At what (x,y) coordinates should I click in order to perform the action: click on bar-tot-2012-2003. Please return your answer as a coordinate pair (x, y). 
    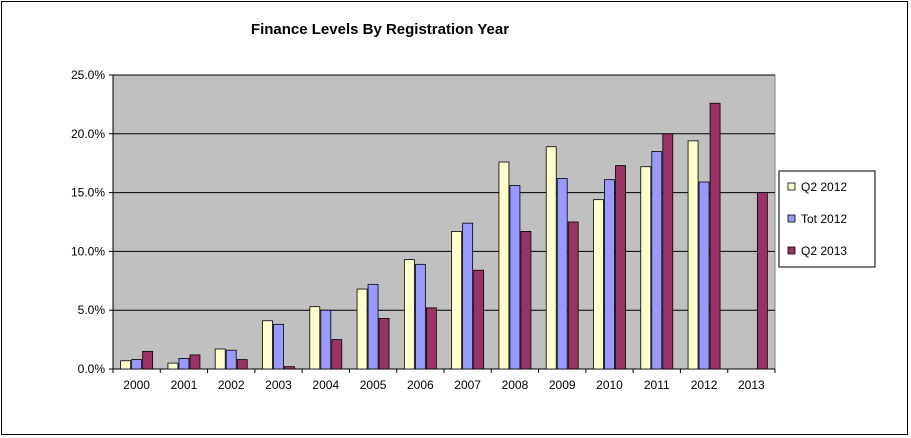
    Looking at the image, I should click on (278, 346).